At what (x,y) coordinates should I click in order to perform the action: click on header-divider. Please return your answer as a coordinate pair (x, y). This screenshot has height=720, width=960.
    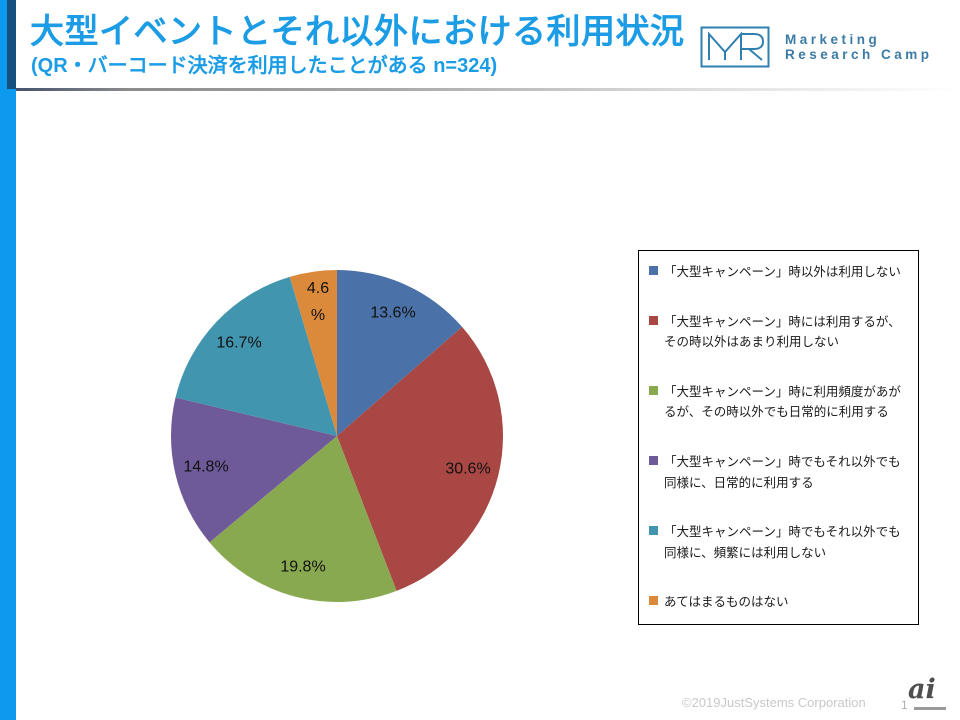
    Looking at the image, I should click on (488, 89).